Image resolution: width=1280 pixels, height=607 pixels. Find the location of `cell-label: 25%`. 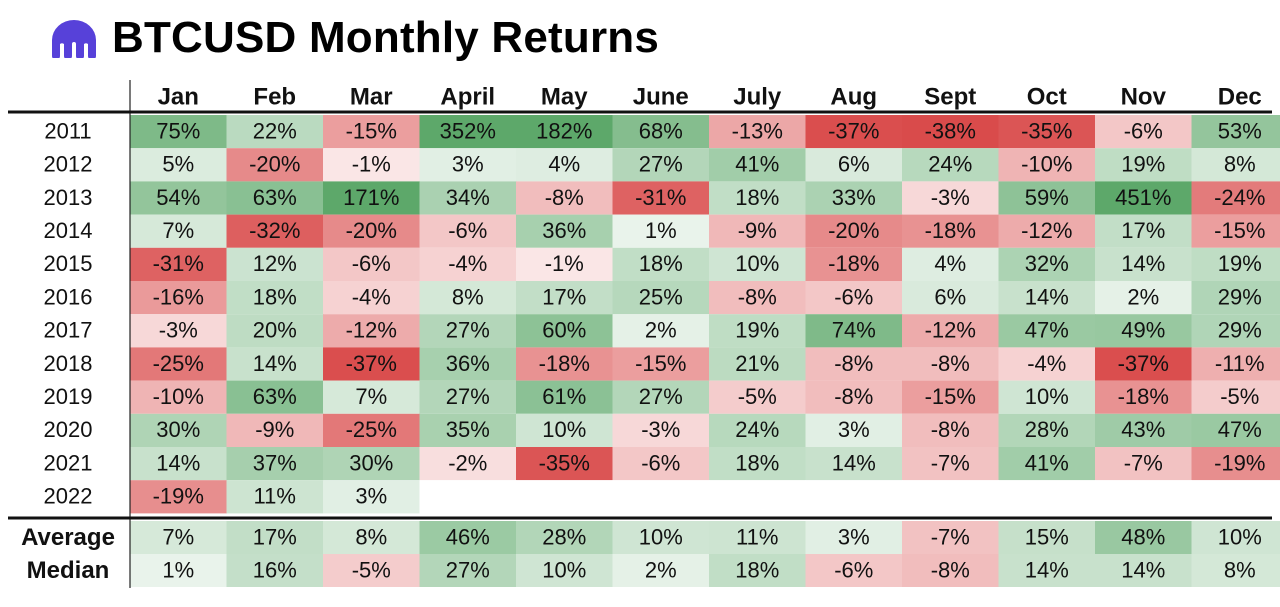

cell-label: 25% is located at coordinates (661, 296).